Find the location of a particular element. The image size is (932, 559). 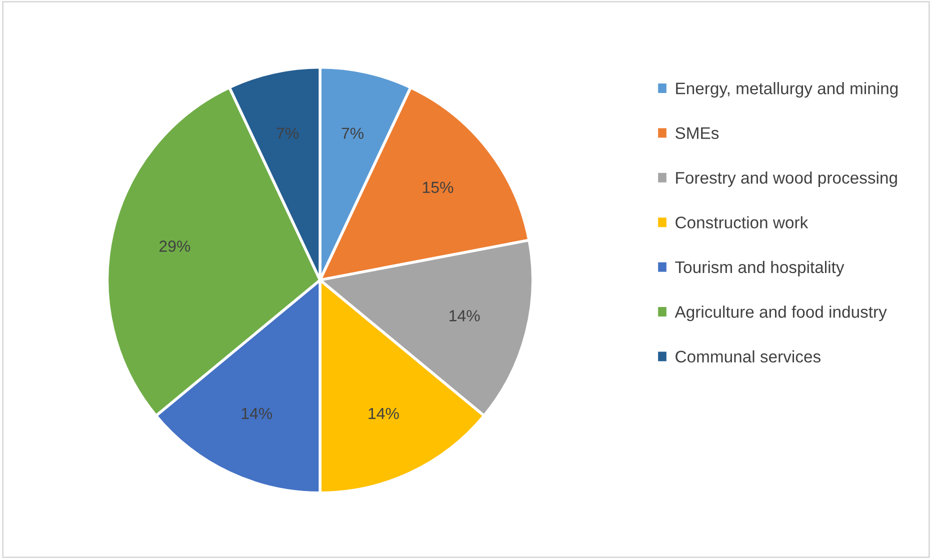

legend-label: Energy, metallurgy and mining is located at coordinates (787, 90).